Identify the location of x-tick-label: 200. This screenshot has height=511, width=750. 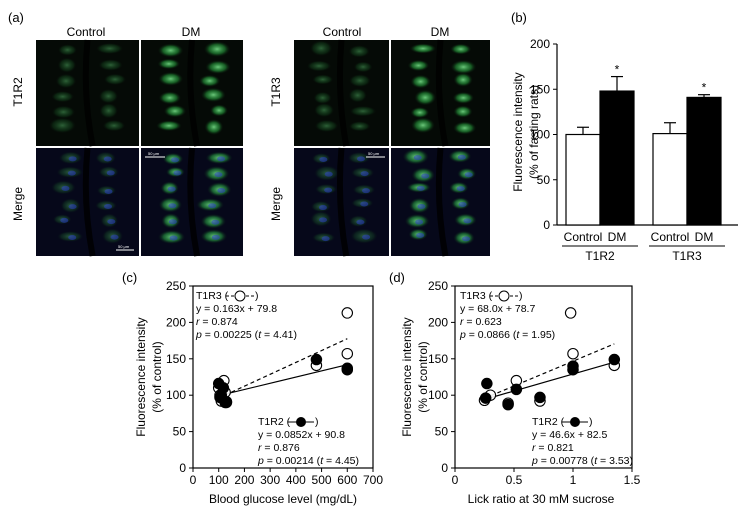
(244, 480).